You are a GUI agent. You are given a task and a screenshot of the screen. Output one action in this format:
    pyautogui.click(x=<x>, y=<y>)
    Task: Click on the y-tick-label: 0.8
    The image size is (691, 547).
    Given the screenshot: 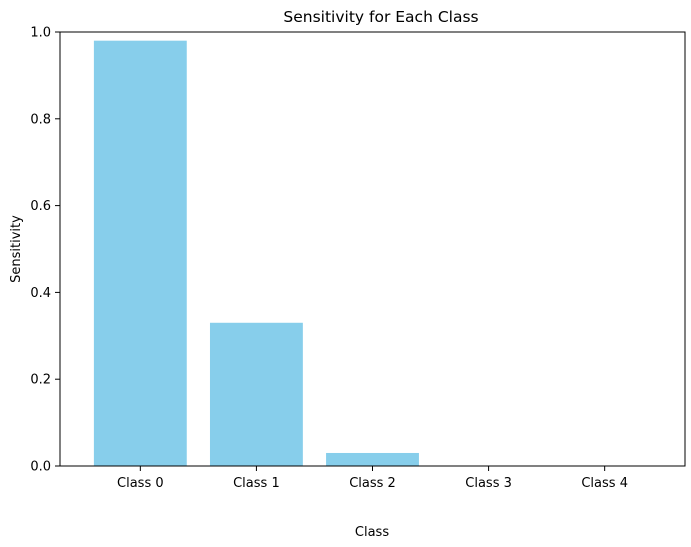 What is the action you would take?
    pyautogui.click(x=40, y=119)
    